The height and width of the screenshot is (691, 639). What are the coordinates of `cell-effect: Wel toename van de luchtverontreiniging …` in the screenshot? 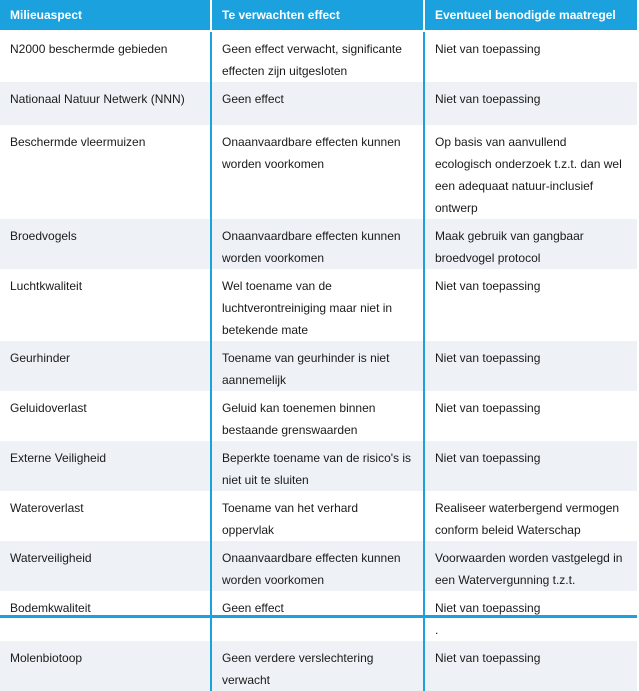 It's located at (317, 305).